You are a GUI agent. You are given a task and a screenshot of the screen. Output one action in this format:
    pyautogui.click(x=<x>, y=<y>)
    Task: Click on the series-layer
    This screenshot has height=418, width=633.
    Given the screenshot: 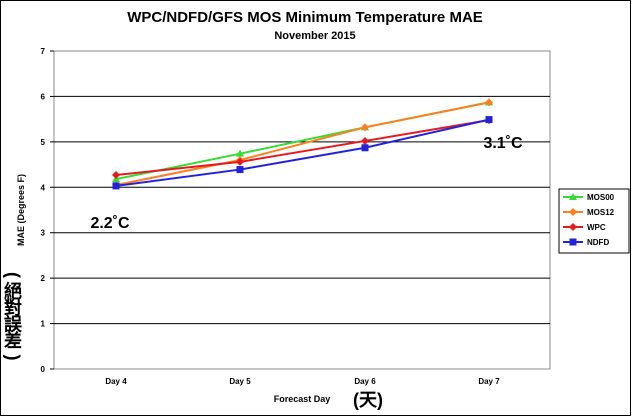 What is the action you would take?
    pyautogui.click(x=302, y=144)
    